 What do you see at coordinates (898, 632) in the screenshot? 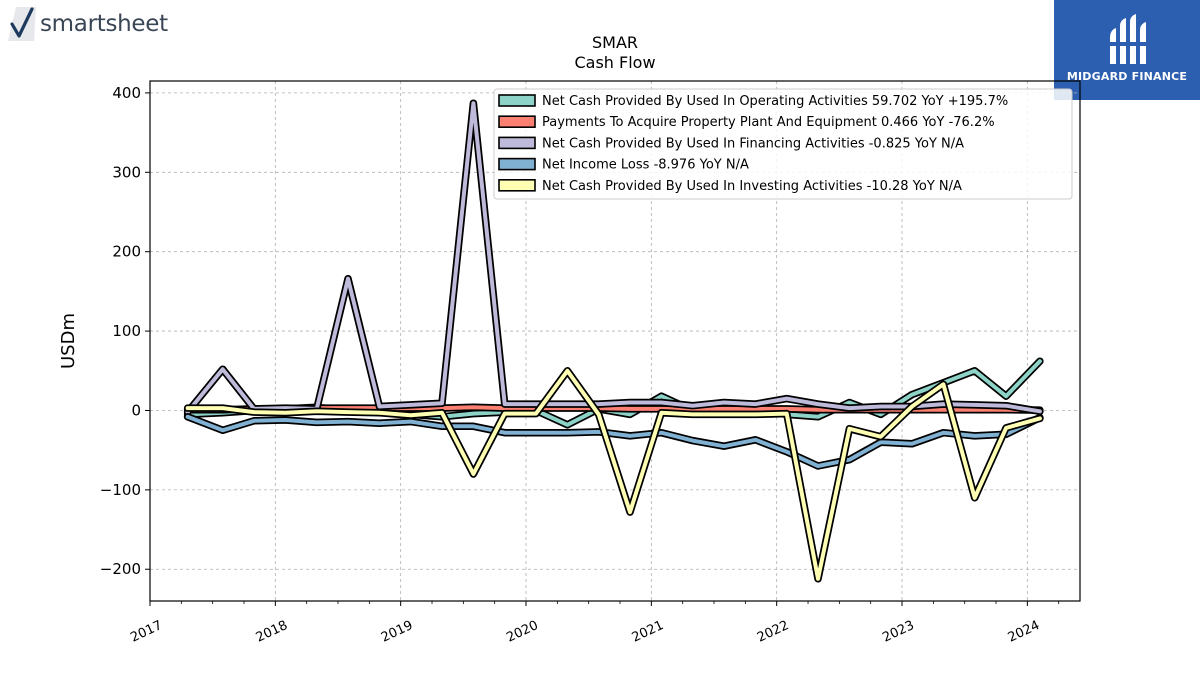
I see `x-tick-label: 2023` at bounding box center [898, 632].